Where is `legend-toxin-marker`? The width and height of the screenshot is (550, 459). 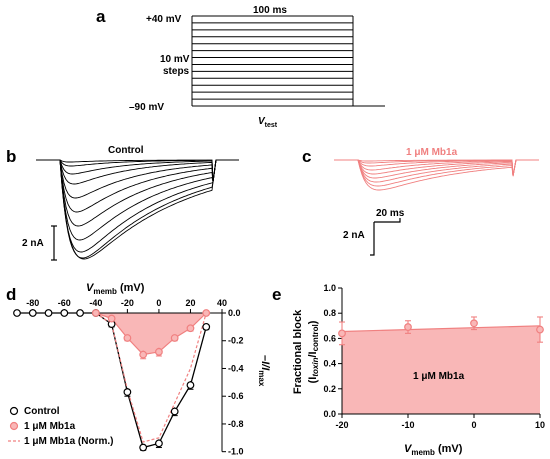
legend-toxin-marker is located at coordinates (14, 426).